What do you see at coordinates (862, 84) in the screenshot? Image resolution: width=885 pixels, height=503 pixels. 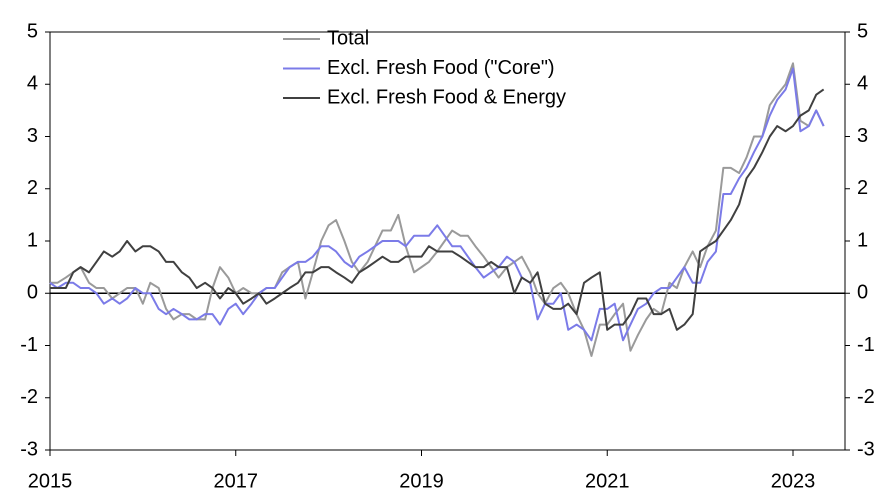 I see `y2-tick-label: 4` at bounding box center [862, 84].